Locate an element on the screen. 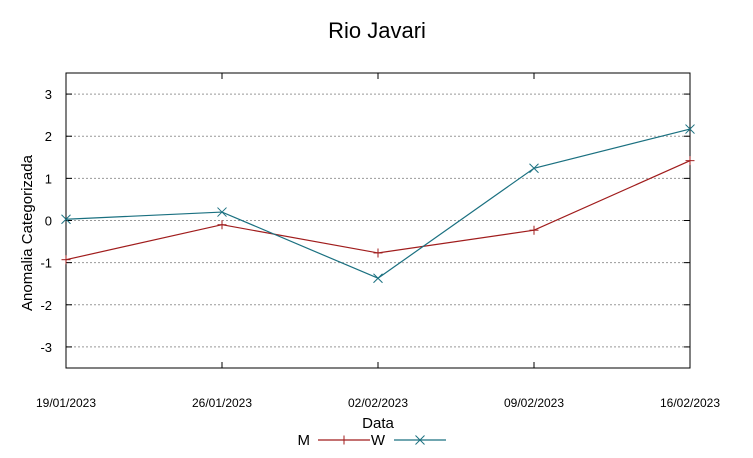 The height and width of the screenshot is (458, 753). y-tick-label: -1 is located at coordinates (46, 263).